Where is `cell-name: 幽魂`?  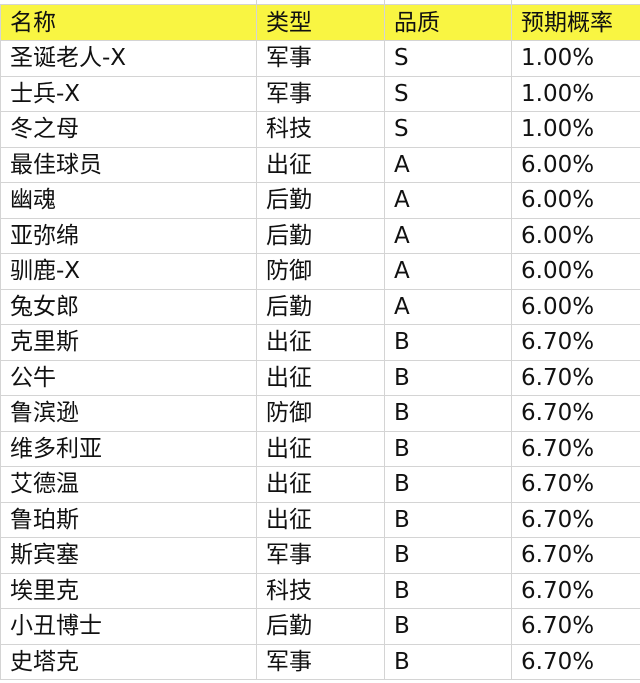 cell-name: 幽魂 is located at coordinates (128, 200).